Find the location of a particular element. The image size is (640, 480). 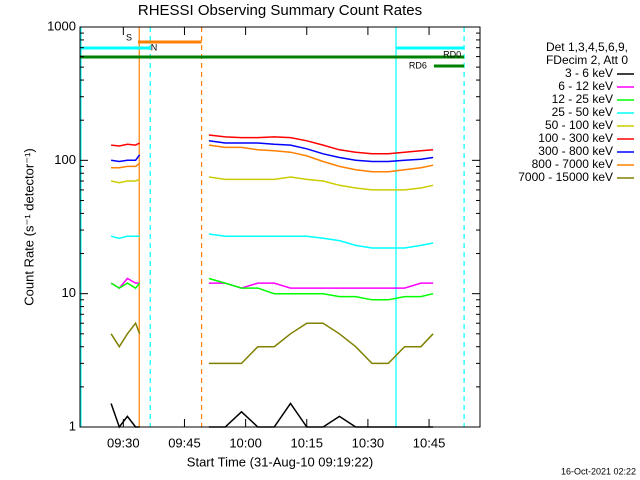

x-tick-label: 09:30 is located at coordinates (123, 442).